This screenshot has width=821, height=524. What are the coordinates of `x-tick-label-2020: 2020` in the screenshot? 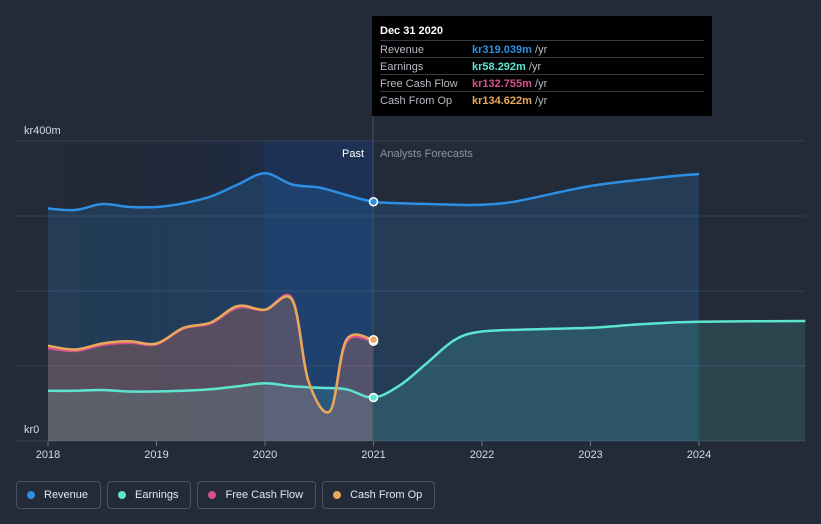 It's located at (265, 455).